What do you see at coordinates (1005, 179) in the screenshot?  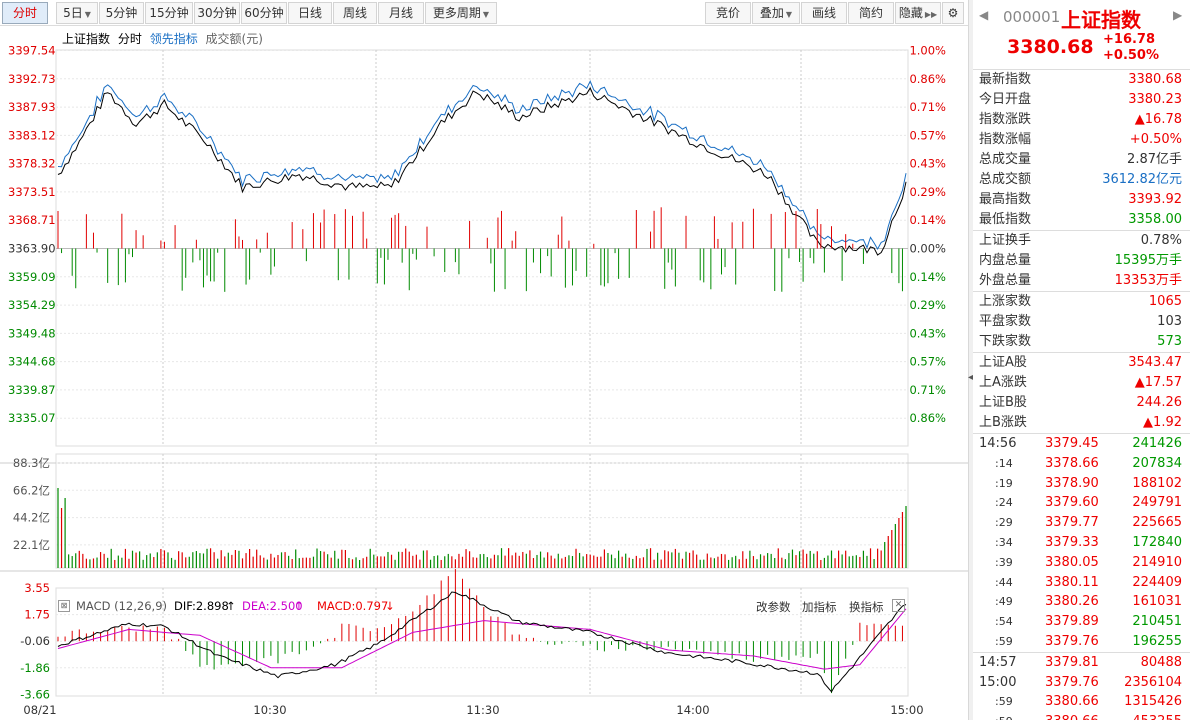 I see `stat-label: 总成交额` at bounding box center [1005, 179].